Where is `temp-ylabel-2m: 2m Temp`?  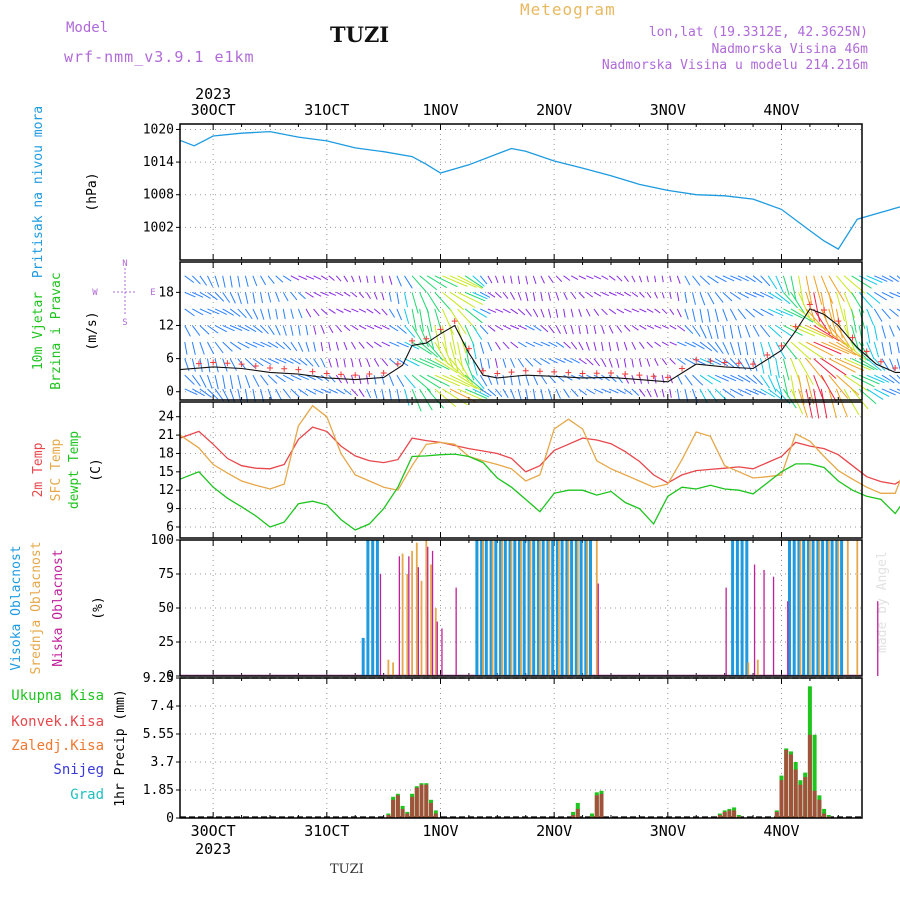
temp-ylabel-2m: 2m Temp is located at coordinates (38, 469).